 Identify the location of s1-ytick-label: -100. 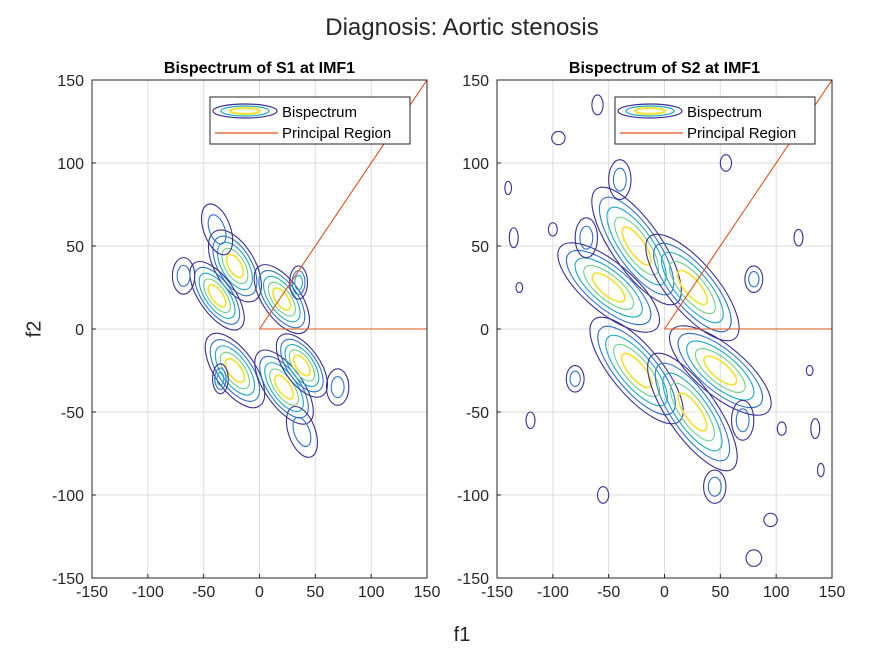
(68, 496).